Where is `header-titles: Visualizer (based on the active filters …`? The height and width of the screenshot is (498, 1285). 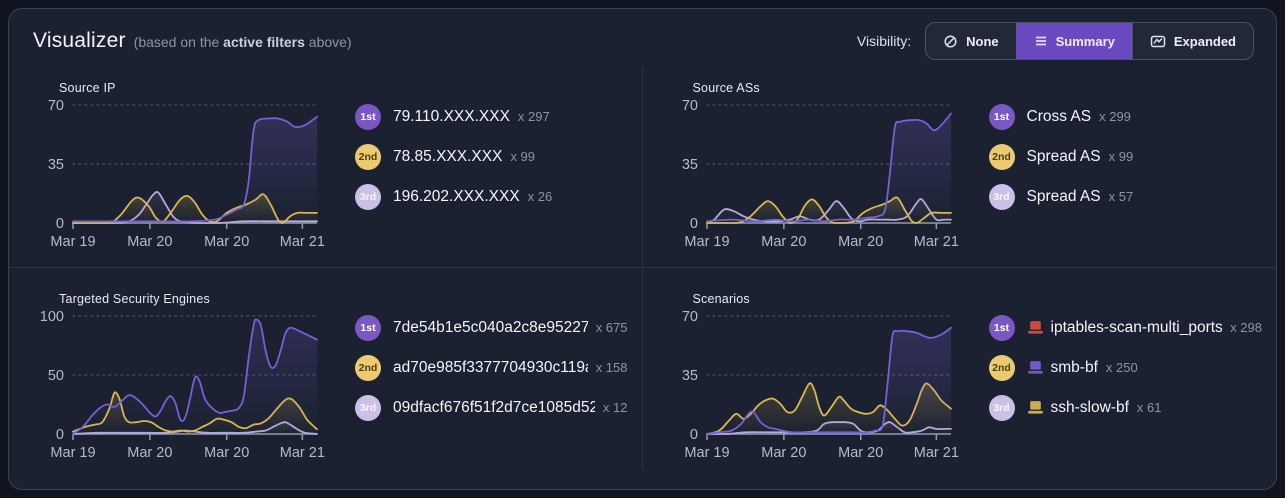
header-titles: Visualizer (based on the active filters … is located at coordinates (192, 41).